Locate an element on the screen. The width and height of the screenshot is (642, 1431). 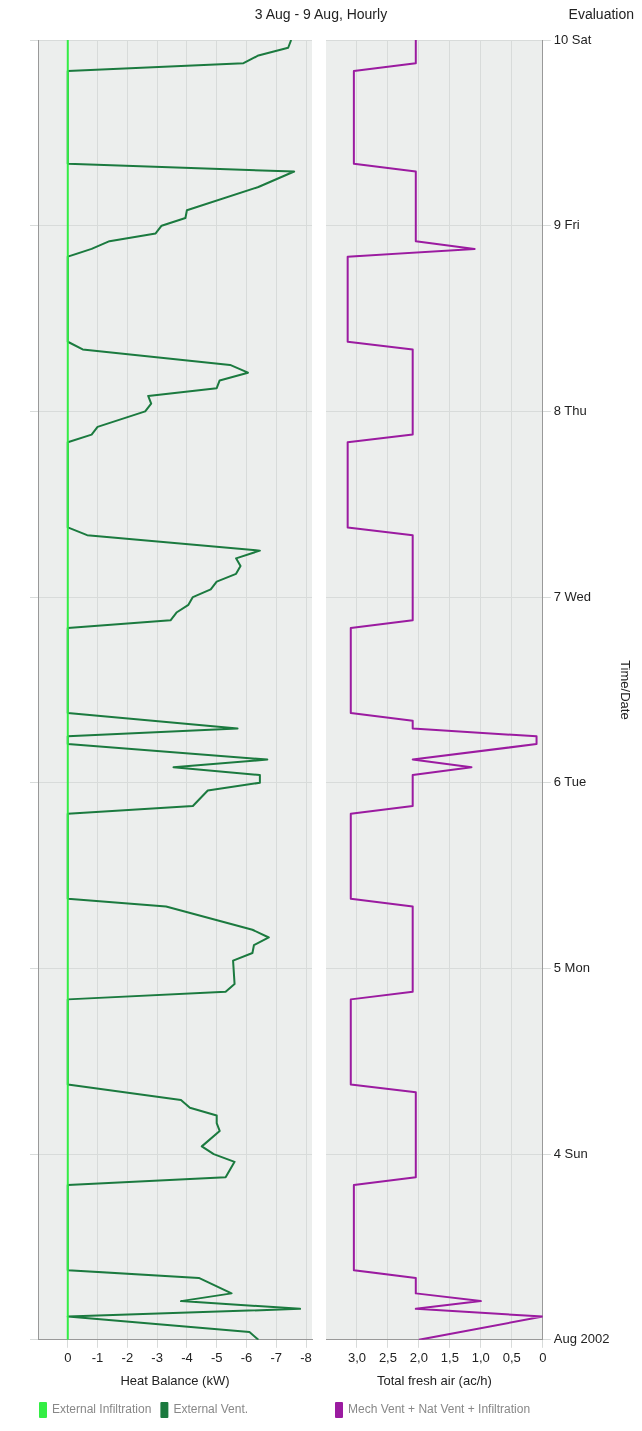
x-tick-label: -1 is located at coordinates (97, 1358).